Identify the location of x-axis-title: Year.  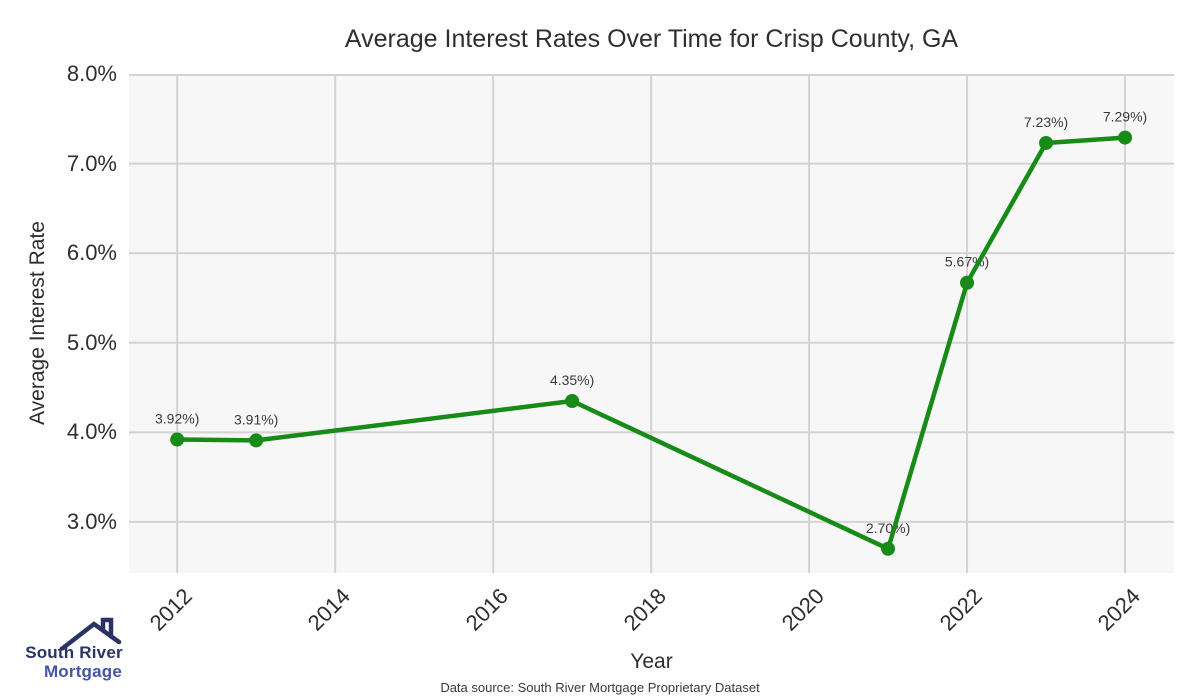
(651, 661).